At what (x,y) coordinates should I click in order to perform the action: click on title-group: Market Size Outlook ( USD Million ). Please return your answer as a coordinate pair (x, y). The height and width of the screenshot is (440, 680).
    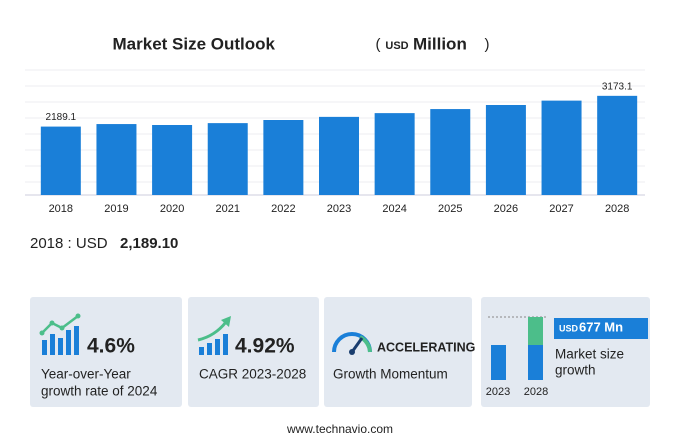
    Looking at the image, I should click on (301, 43).